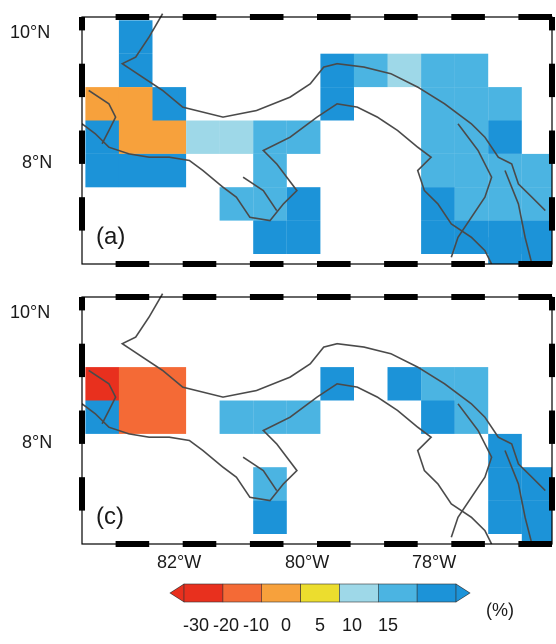 This screenshot has height=644, width=556. Describe the element at coordinates (352, 625) in the screenshot. I see `colorbar-tick-label: 10` at that location.